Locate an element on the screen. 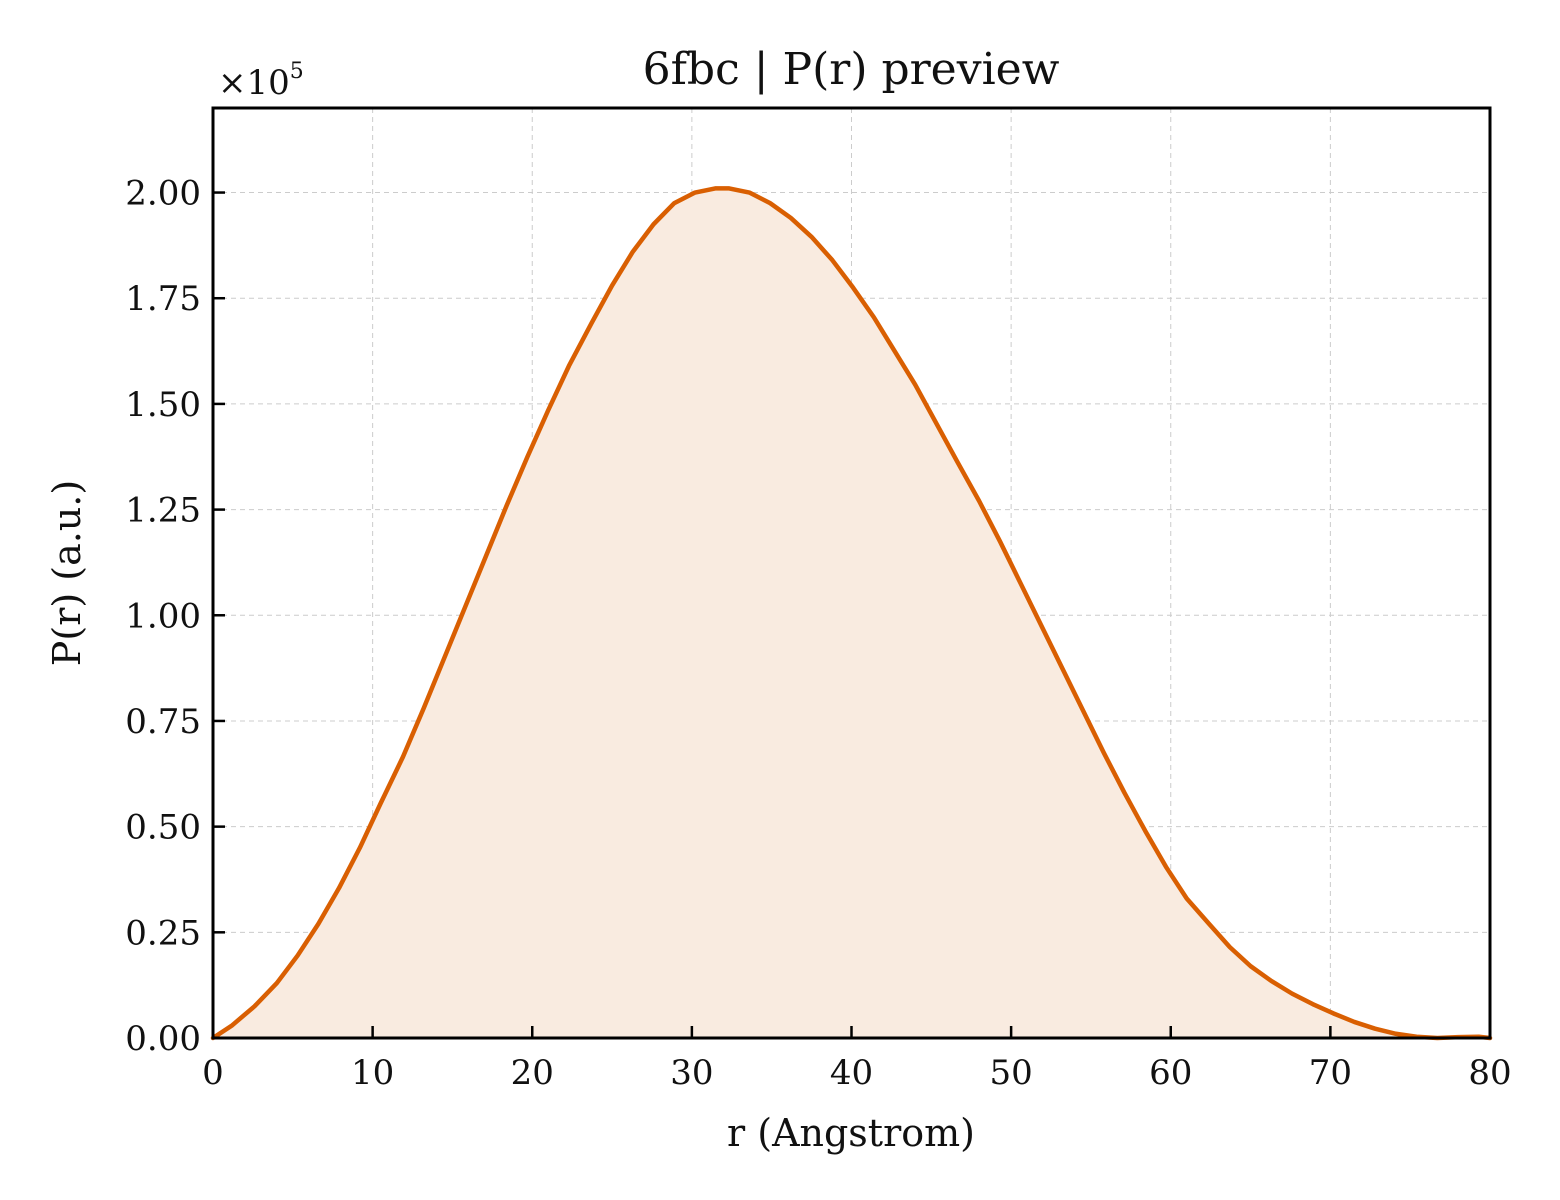 The height and width of the screenshot is (1200, 1560). y-axis-label: P(r) (a.u.) is located at coordinates (67, 573).